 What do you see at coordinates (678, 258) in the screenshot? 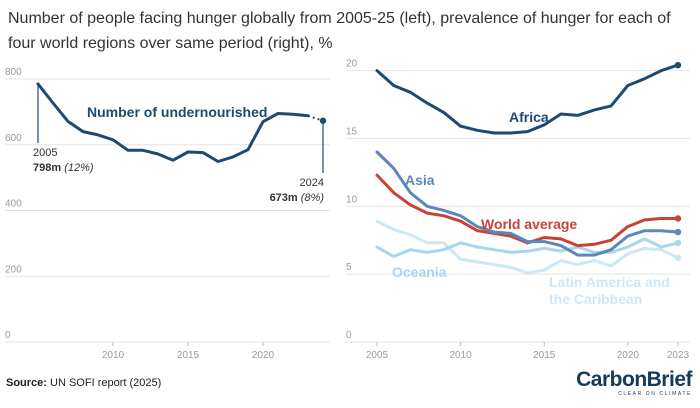
I see `right-line-latin-america-and-the-caribbean-end-marker` at bounding box center [678, 258].